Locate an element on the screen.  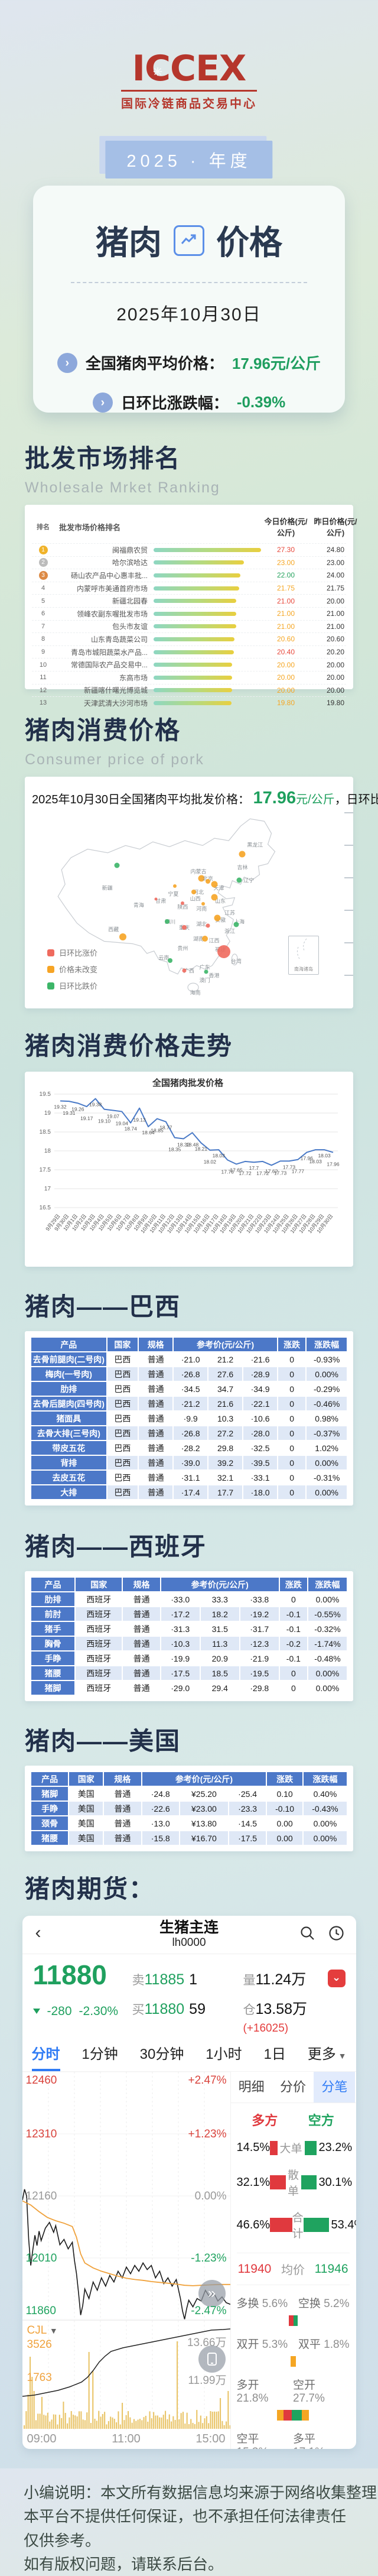
time-label: 11:00 is located at coordinates (126, 2438).